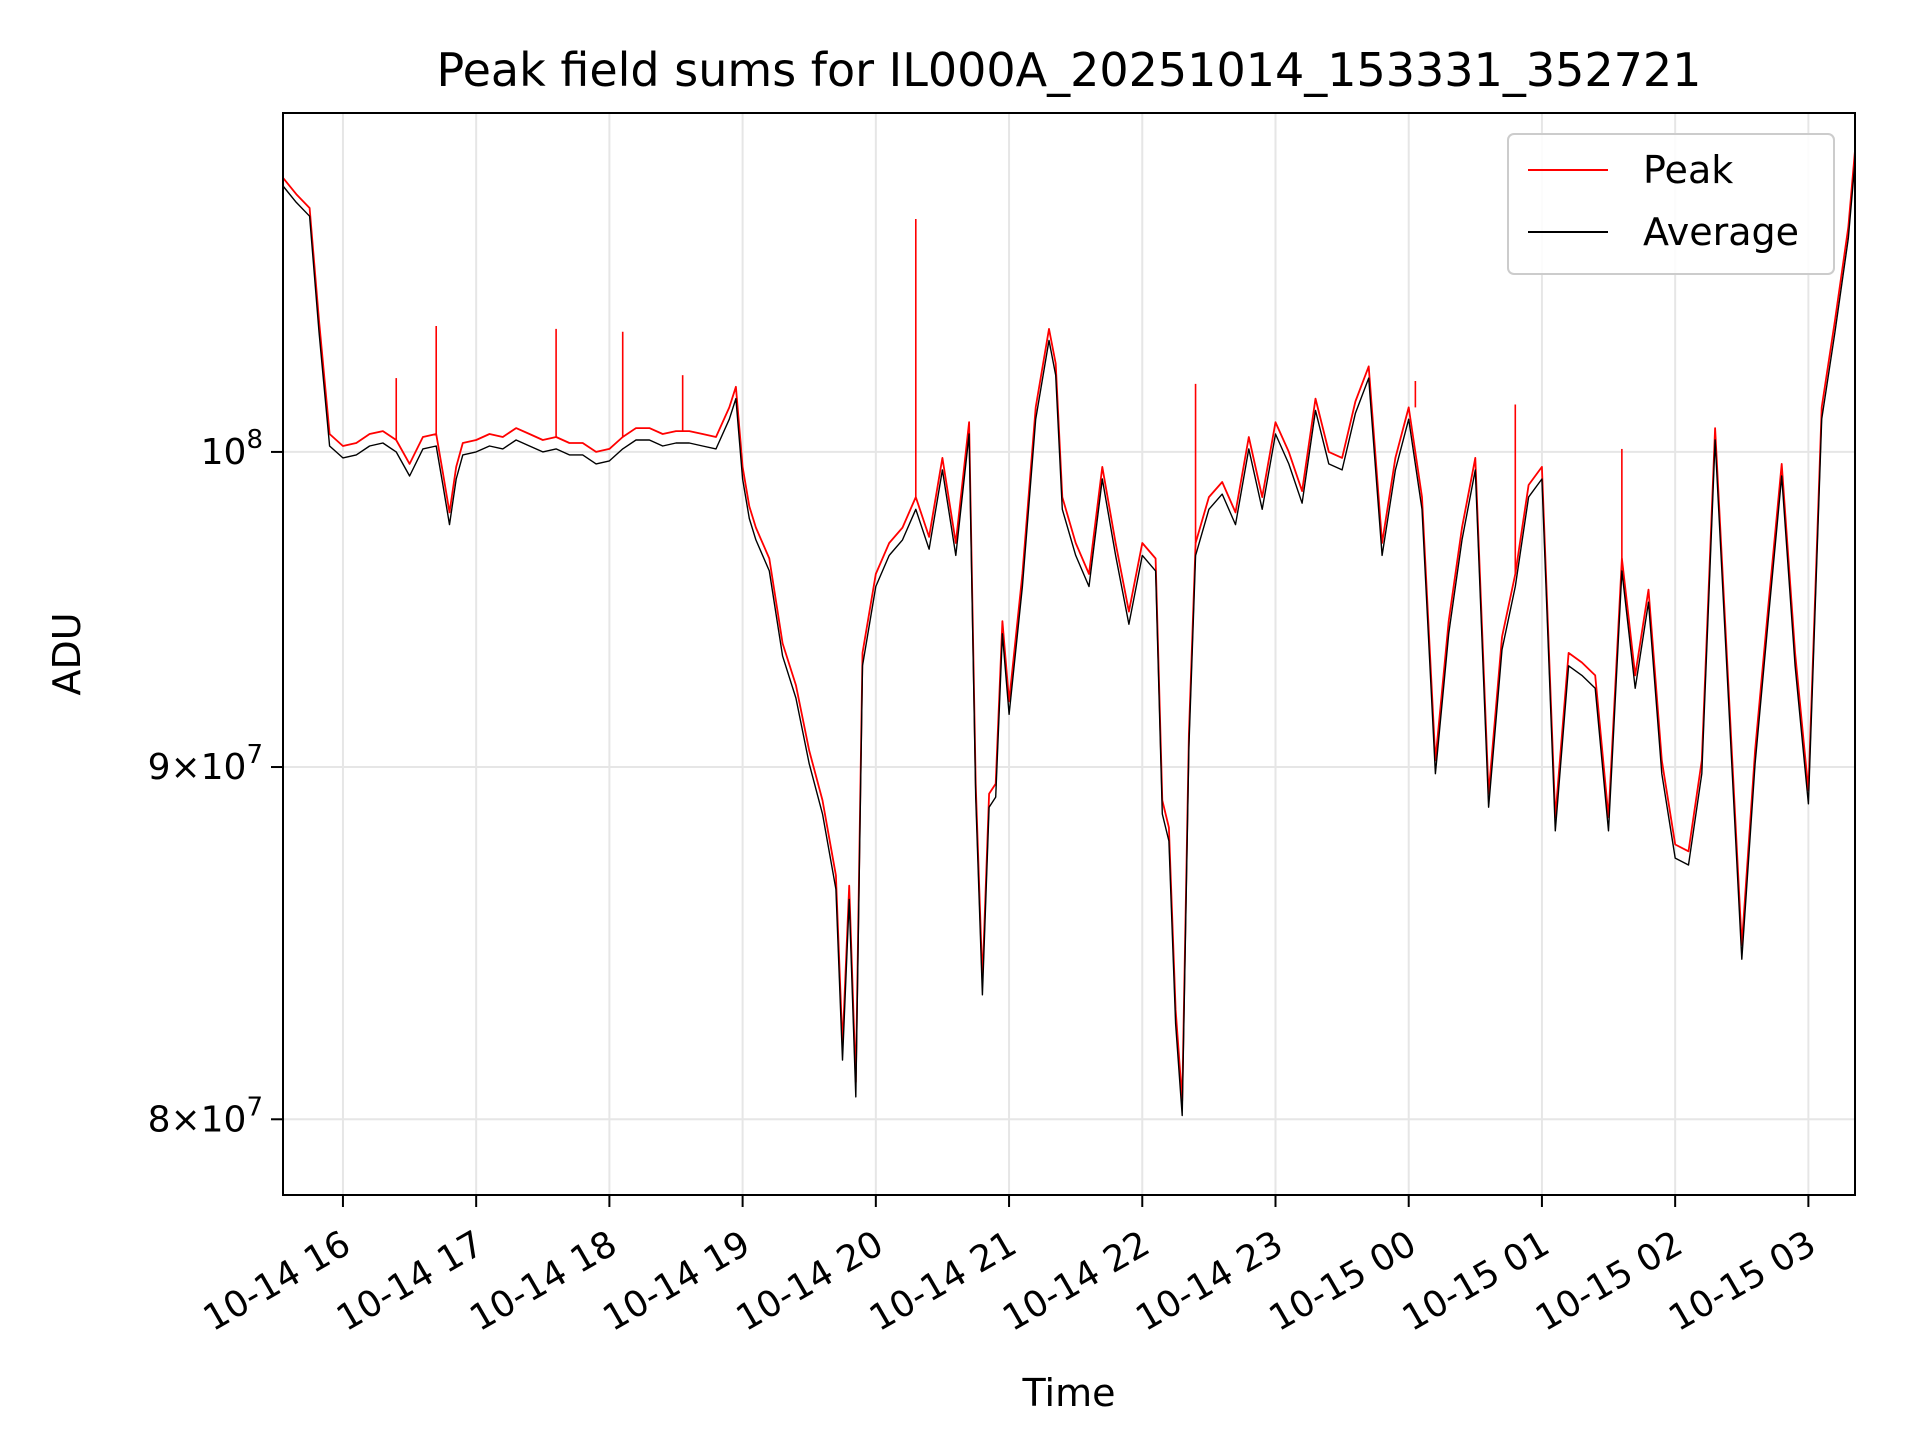 Image resolution: width=1920 pixels, height=1440 pixels. I want to click on x-tick-label: 10-15 01, so click(1476, 1281).